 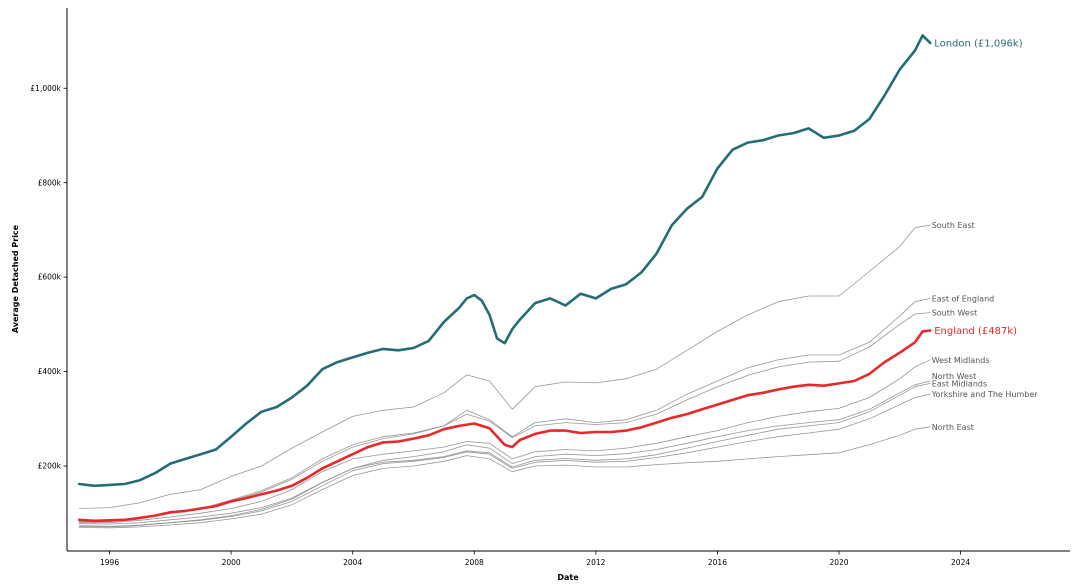 I want to click on x-tick-label: 2008, so click(x=474, y=562).